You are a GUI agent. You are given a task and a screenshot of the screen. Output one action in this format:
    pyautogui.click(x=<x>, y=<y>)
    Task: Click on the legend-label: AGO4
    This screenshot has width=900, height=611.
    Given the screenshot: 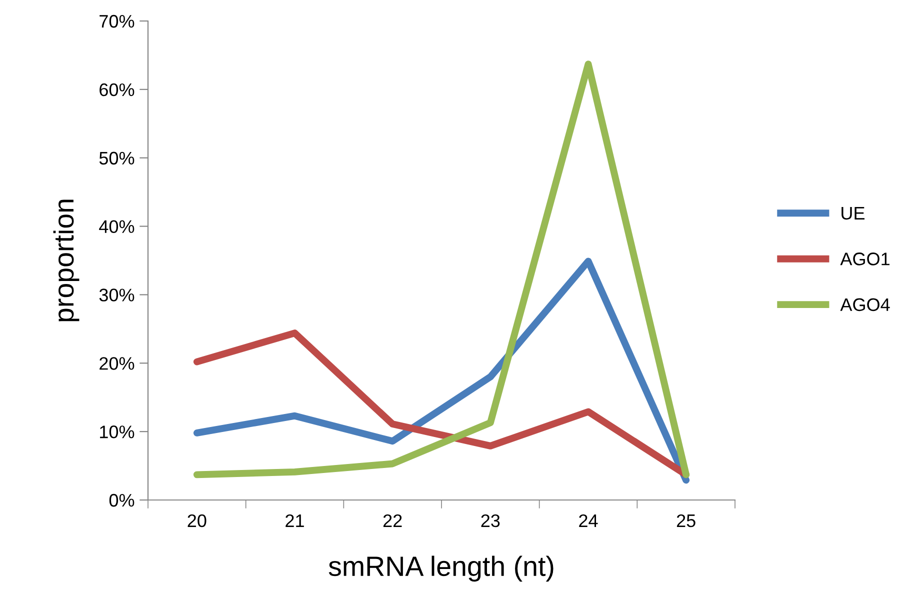 What is the action you would take?
    pyautogui.click(x=865, y=305)
    